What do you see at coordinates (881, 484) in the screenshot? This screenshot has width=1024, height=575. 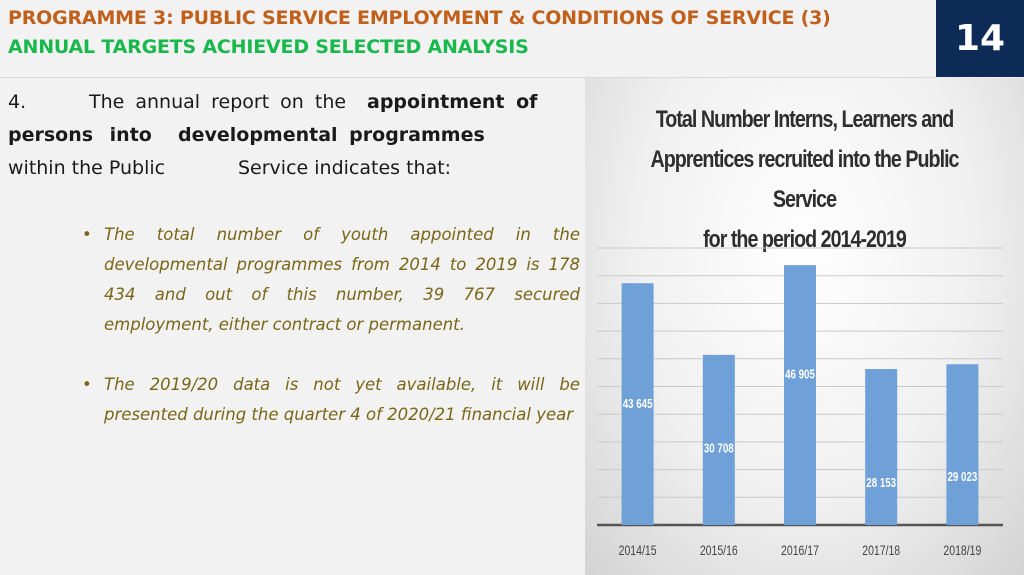 I see `bar-value-label: 28 153` at bounding box center [881, 484].